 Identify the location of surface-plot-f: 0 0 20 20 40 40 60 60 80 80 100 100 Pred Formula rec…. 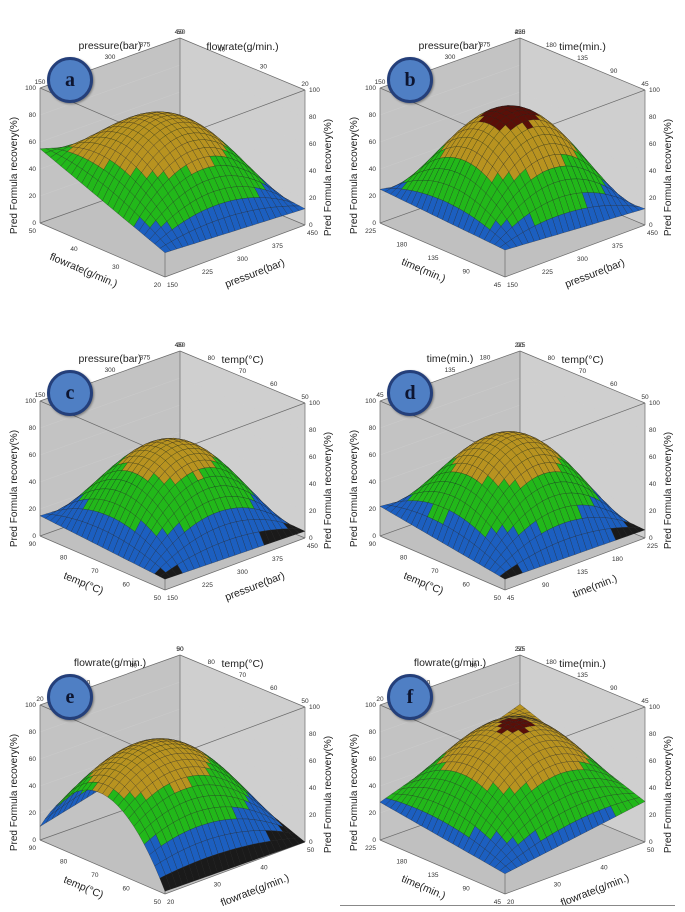
(511, 777).